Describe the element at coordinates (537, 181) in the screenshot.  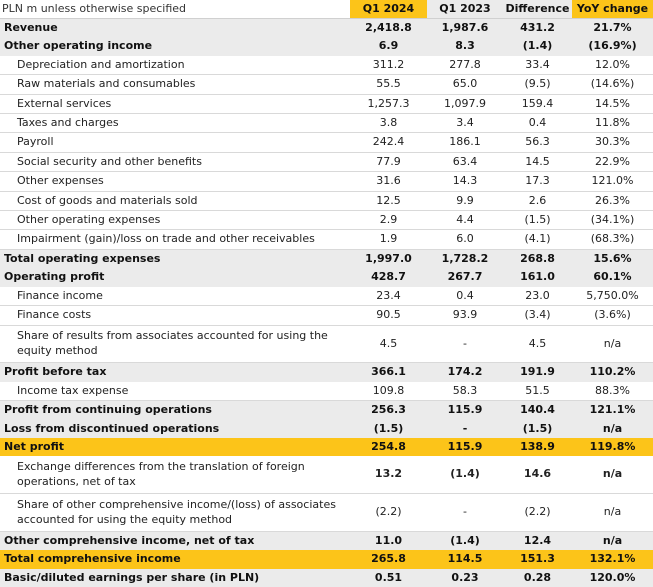
I see `row-value: 17.3` at that location.